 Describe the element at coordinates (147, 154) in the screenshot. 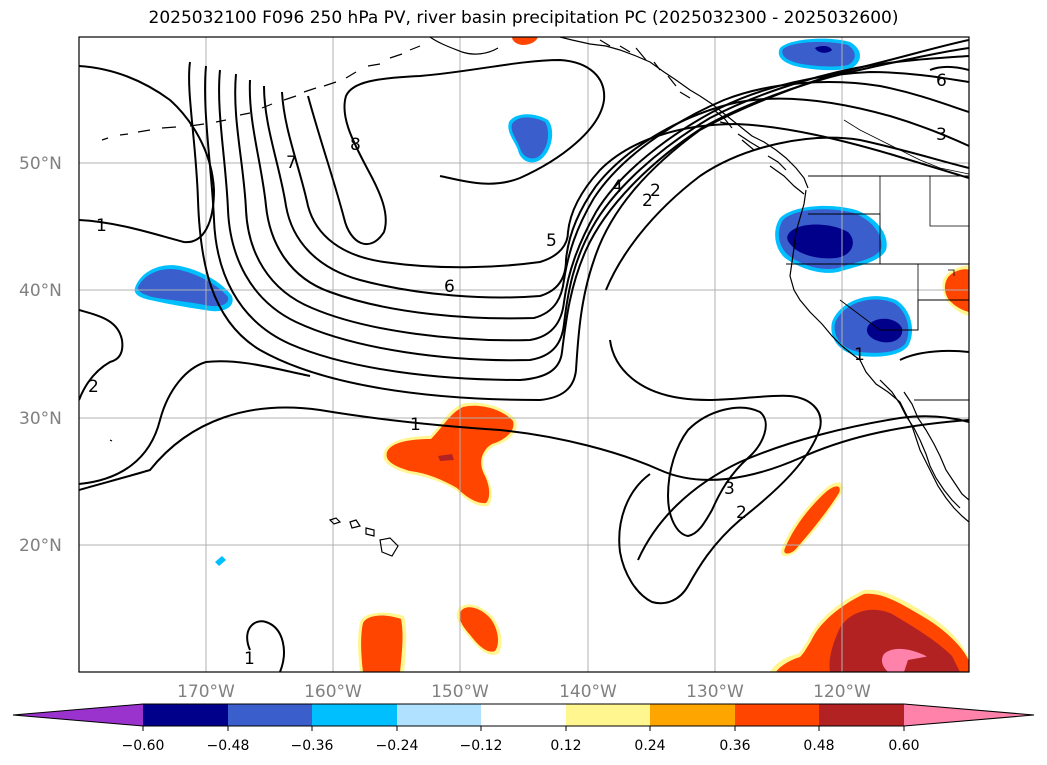

I see `contour-1-west` at that location.